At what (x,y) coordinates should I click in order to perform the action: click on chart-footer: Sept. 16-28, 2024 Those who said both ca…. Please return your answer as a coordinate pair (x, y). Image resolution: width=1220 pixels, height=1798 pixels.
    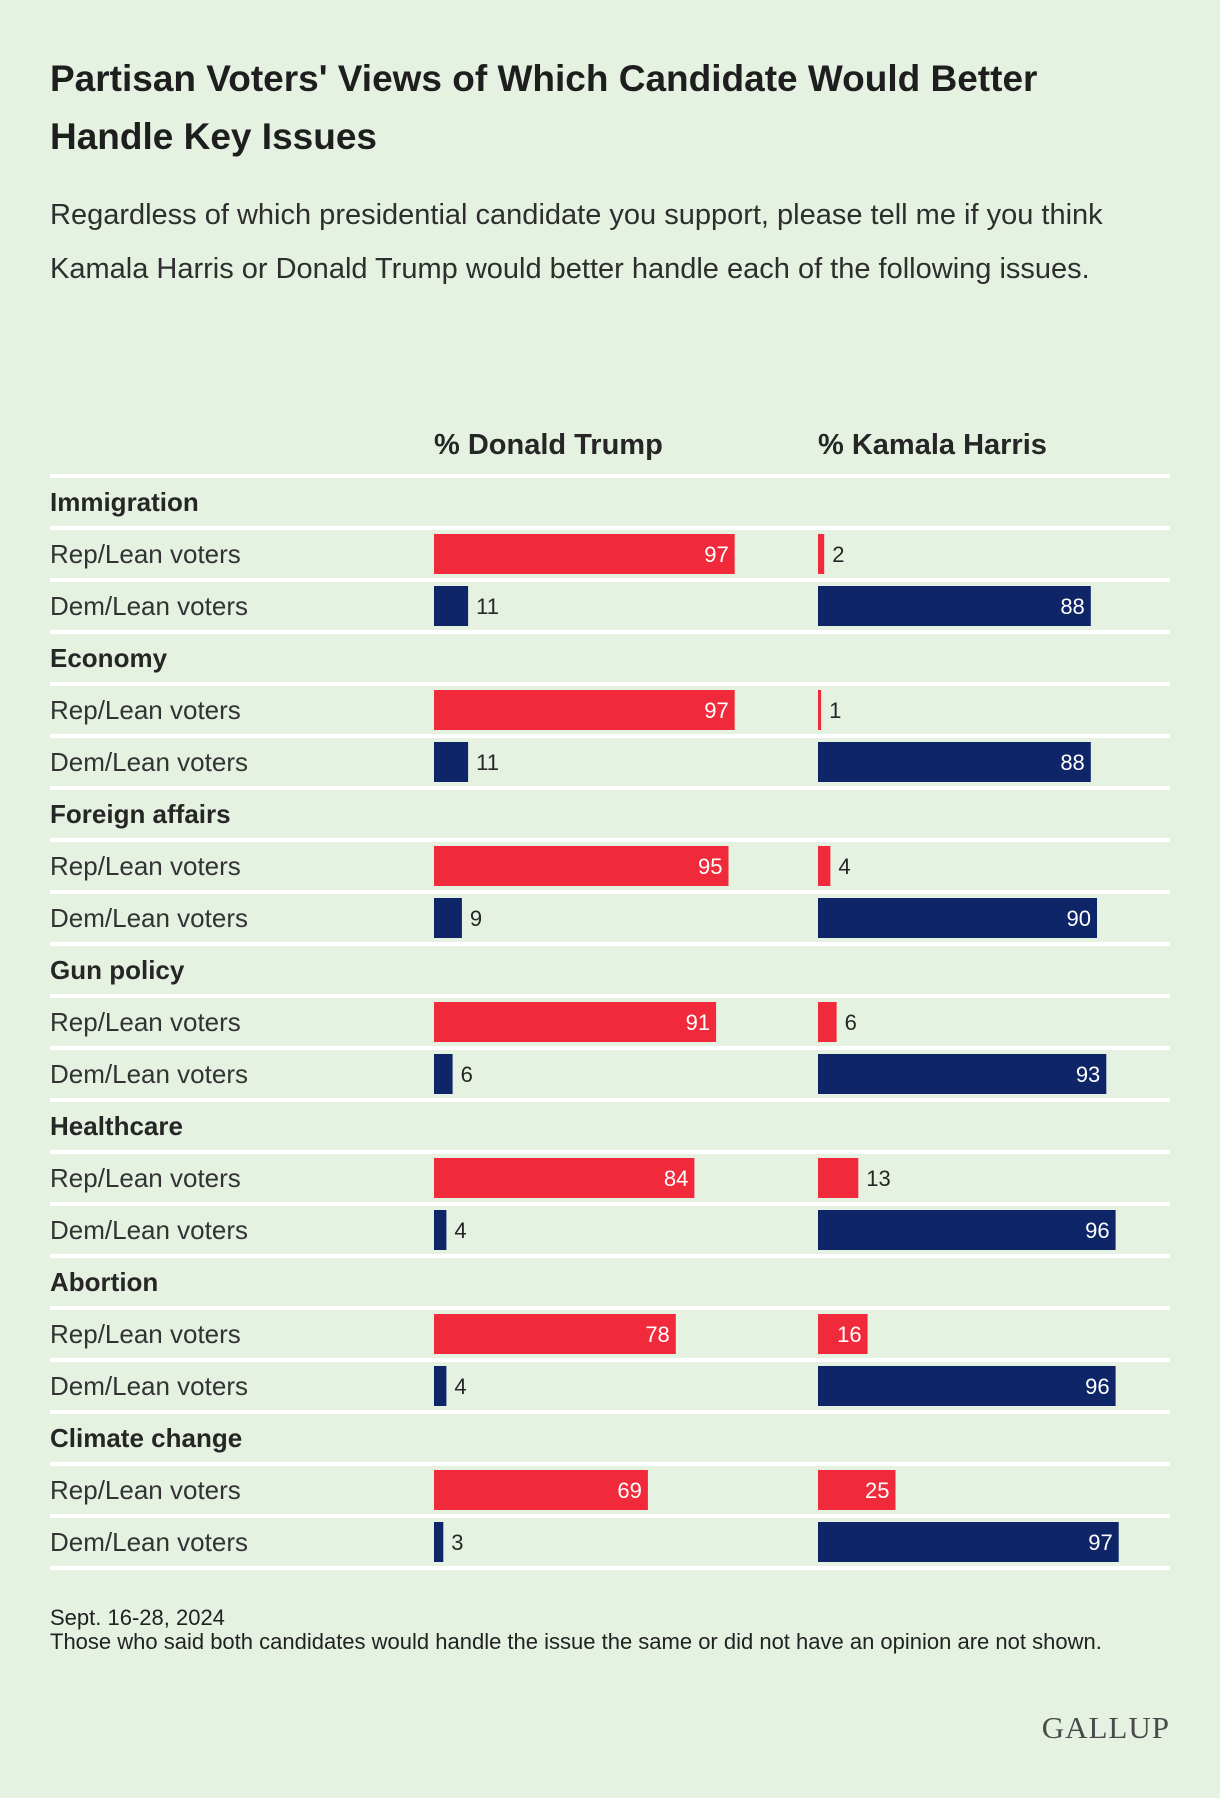
    Looking at the image, I should click on (610, 1630).